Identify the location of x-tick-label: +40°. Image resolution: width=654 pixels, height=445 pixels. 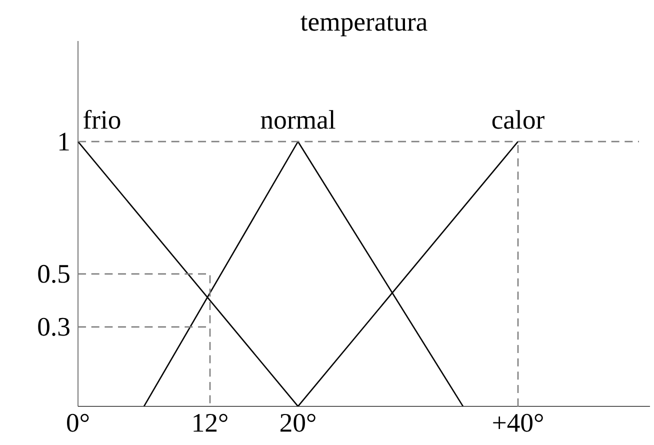
(518, 423).